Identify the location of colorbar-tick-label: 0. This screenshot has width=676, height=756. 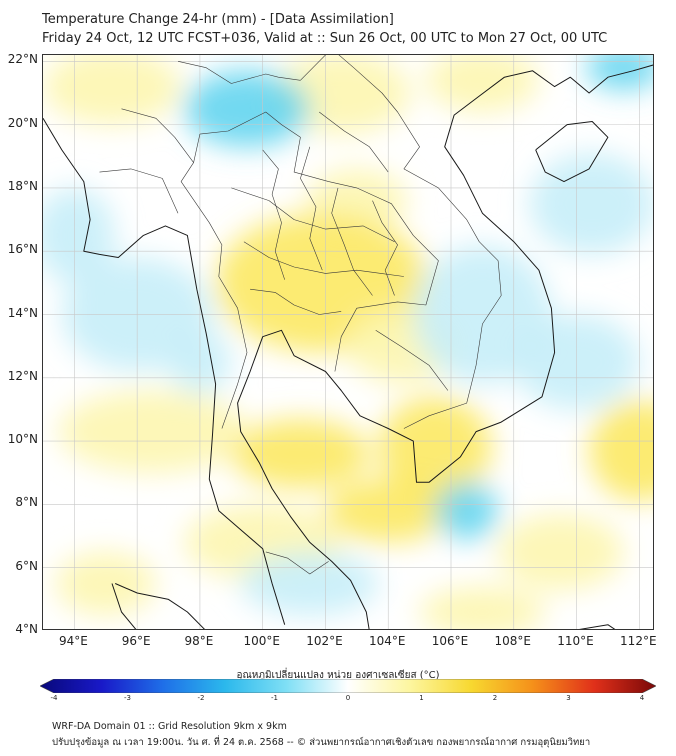
(348, 698).